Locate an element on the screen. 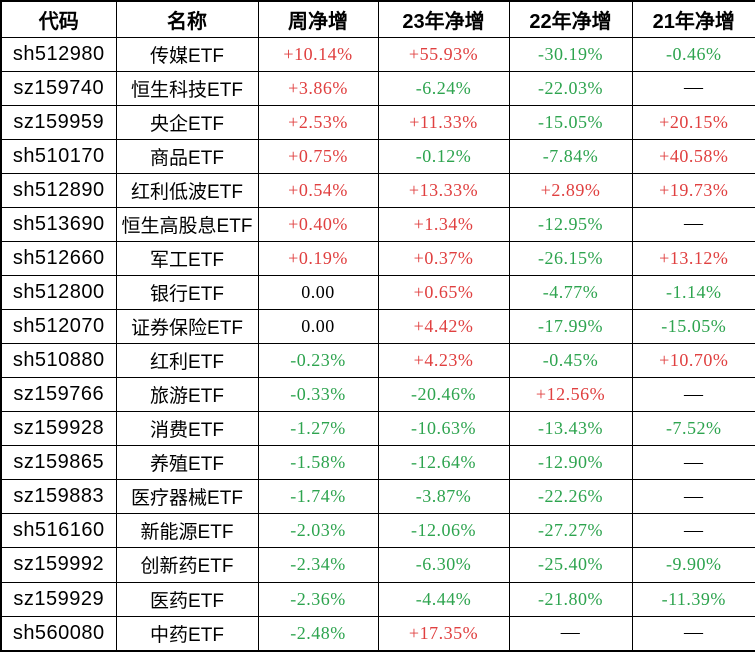 This screenshot has height=652, width=755. name-cell: 中药ETF is located at coordinates (187, 633).